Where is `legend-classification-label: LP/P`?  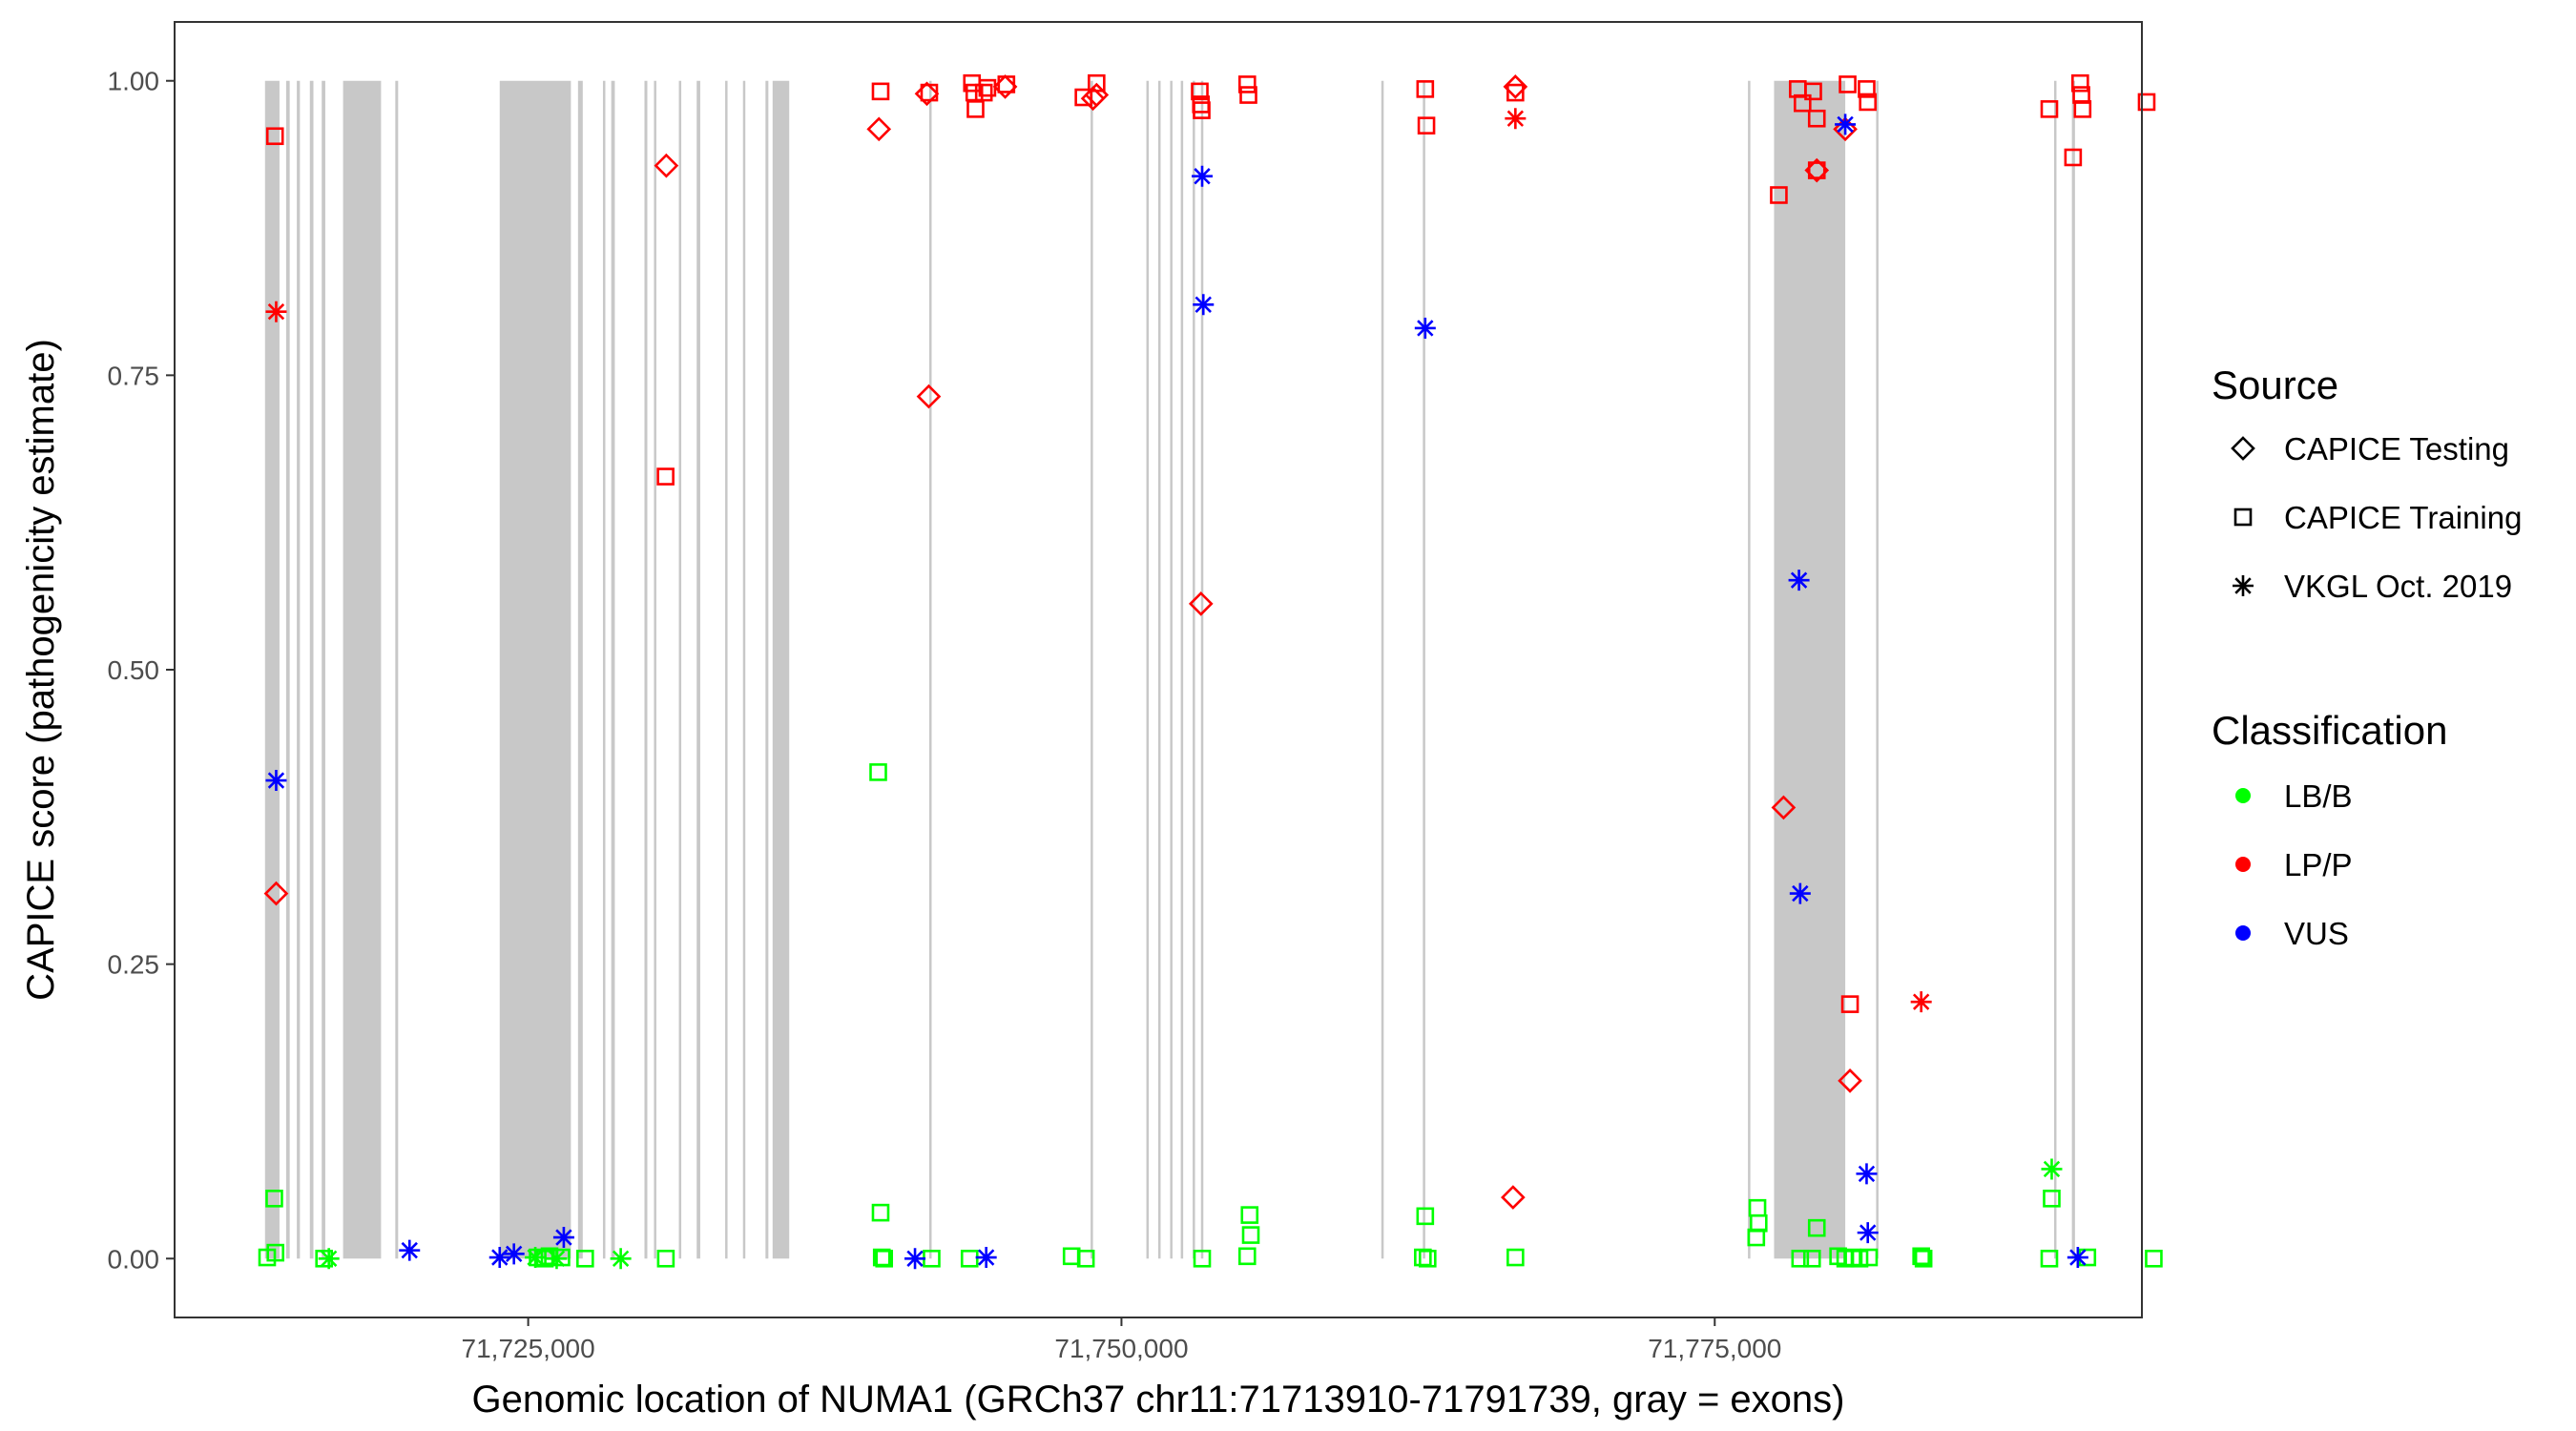 legend-classification-label: LP/P is located at coordinates (2318, 864).